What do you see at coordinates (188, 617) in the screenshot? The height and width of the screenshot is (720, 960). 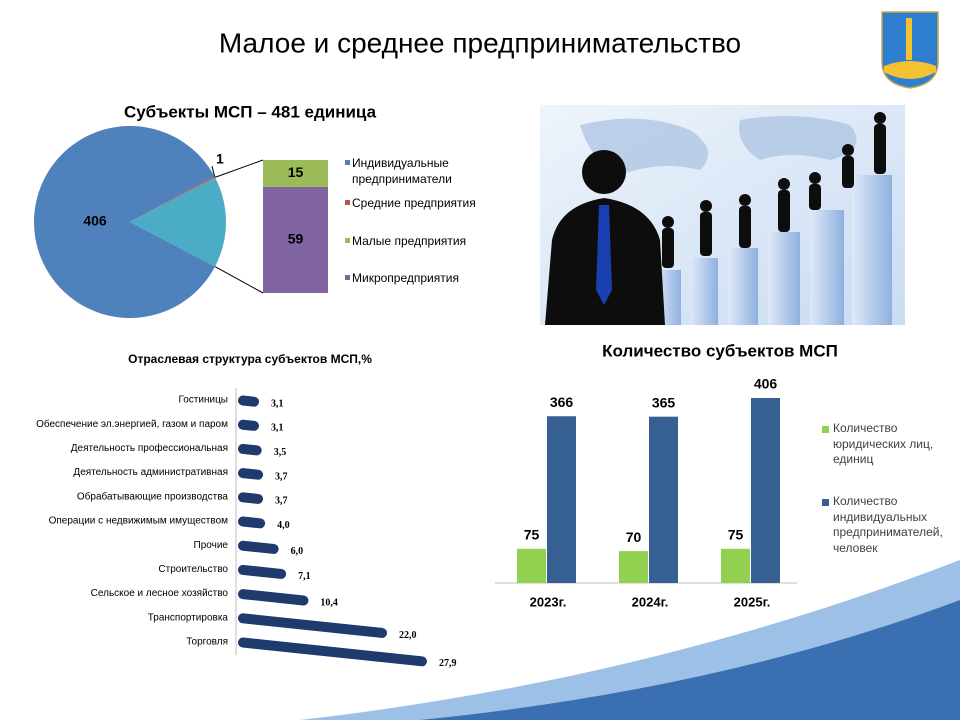 I see `y-tick-label: Транспортировка` at bounding box center [188, 617].